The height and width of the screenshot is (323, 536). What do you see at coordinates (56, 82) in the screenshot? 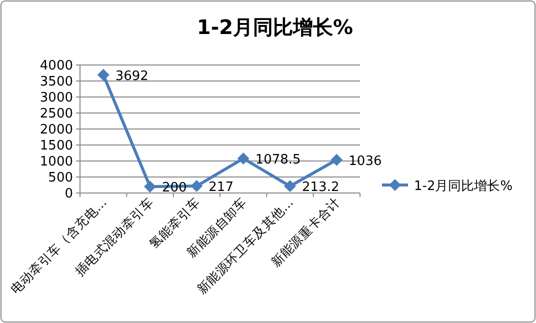
I see `y-tick-label: 3500` at bounding box center [56, 82].